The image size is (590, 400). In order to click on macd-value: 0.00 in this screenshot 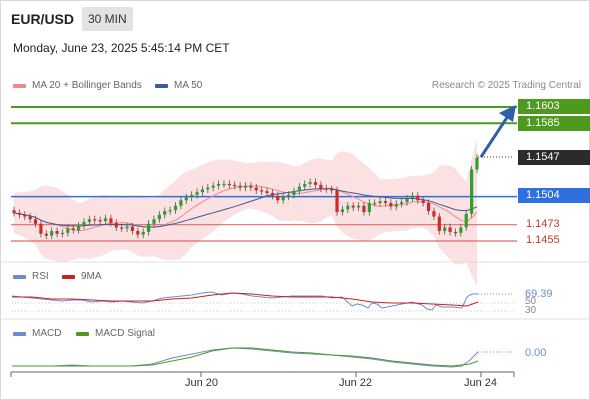, I will do `click(536, 353)`.